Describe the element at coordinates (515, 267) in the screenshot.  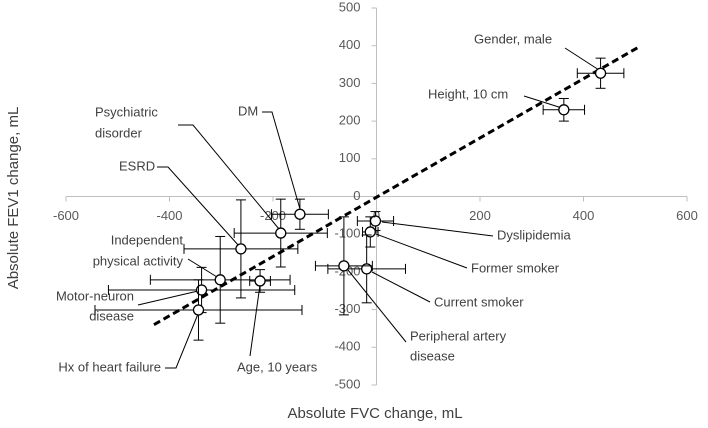
I see `point-label: Former smoker` at that location.